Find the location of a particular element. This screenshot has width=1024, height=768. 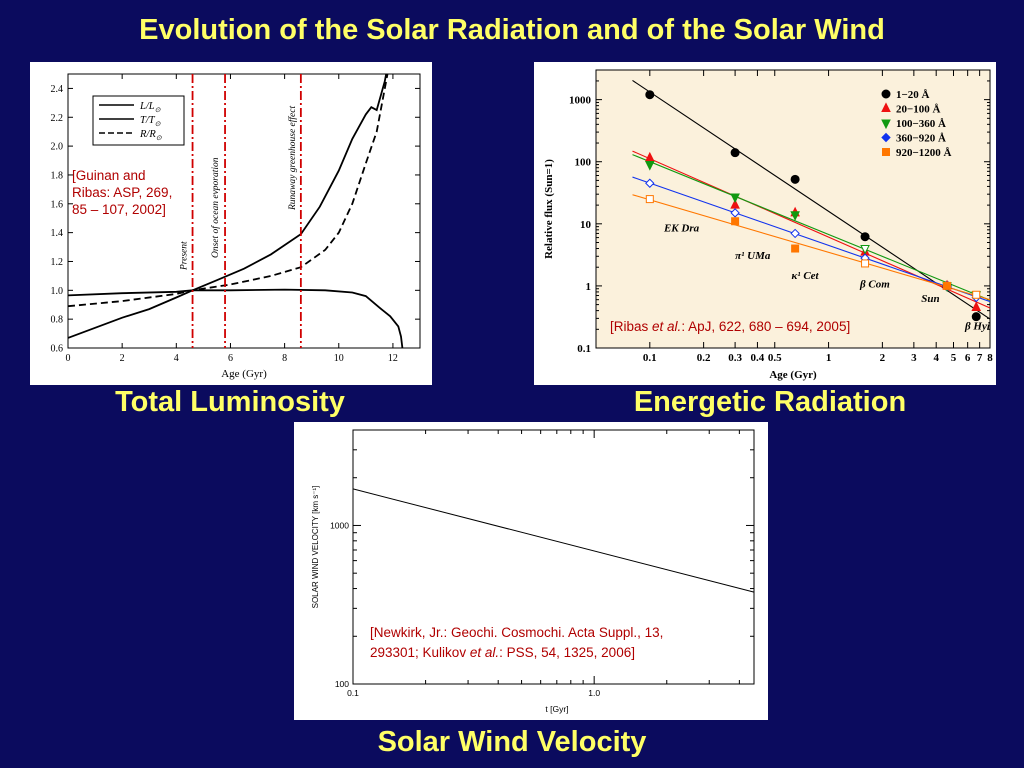

legend-box is located at coordinates (138, 120).